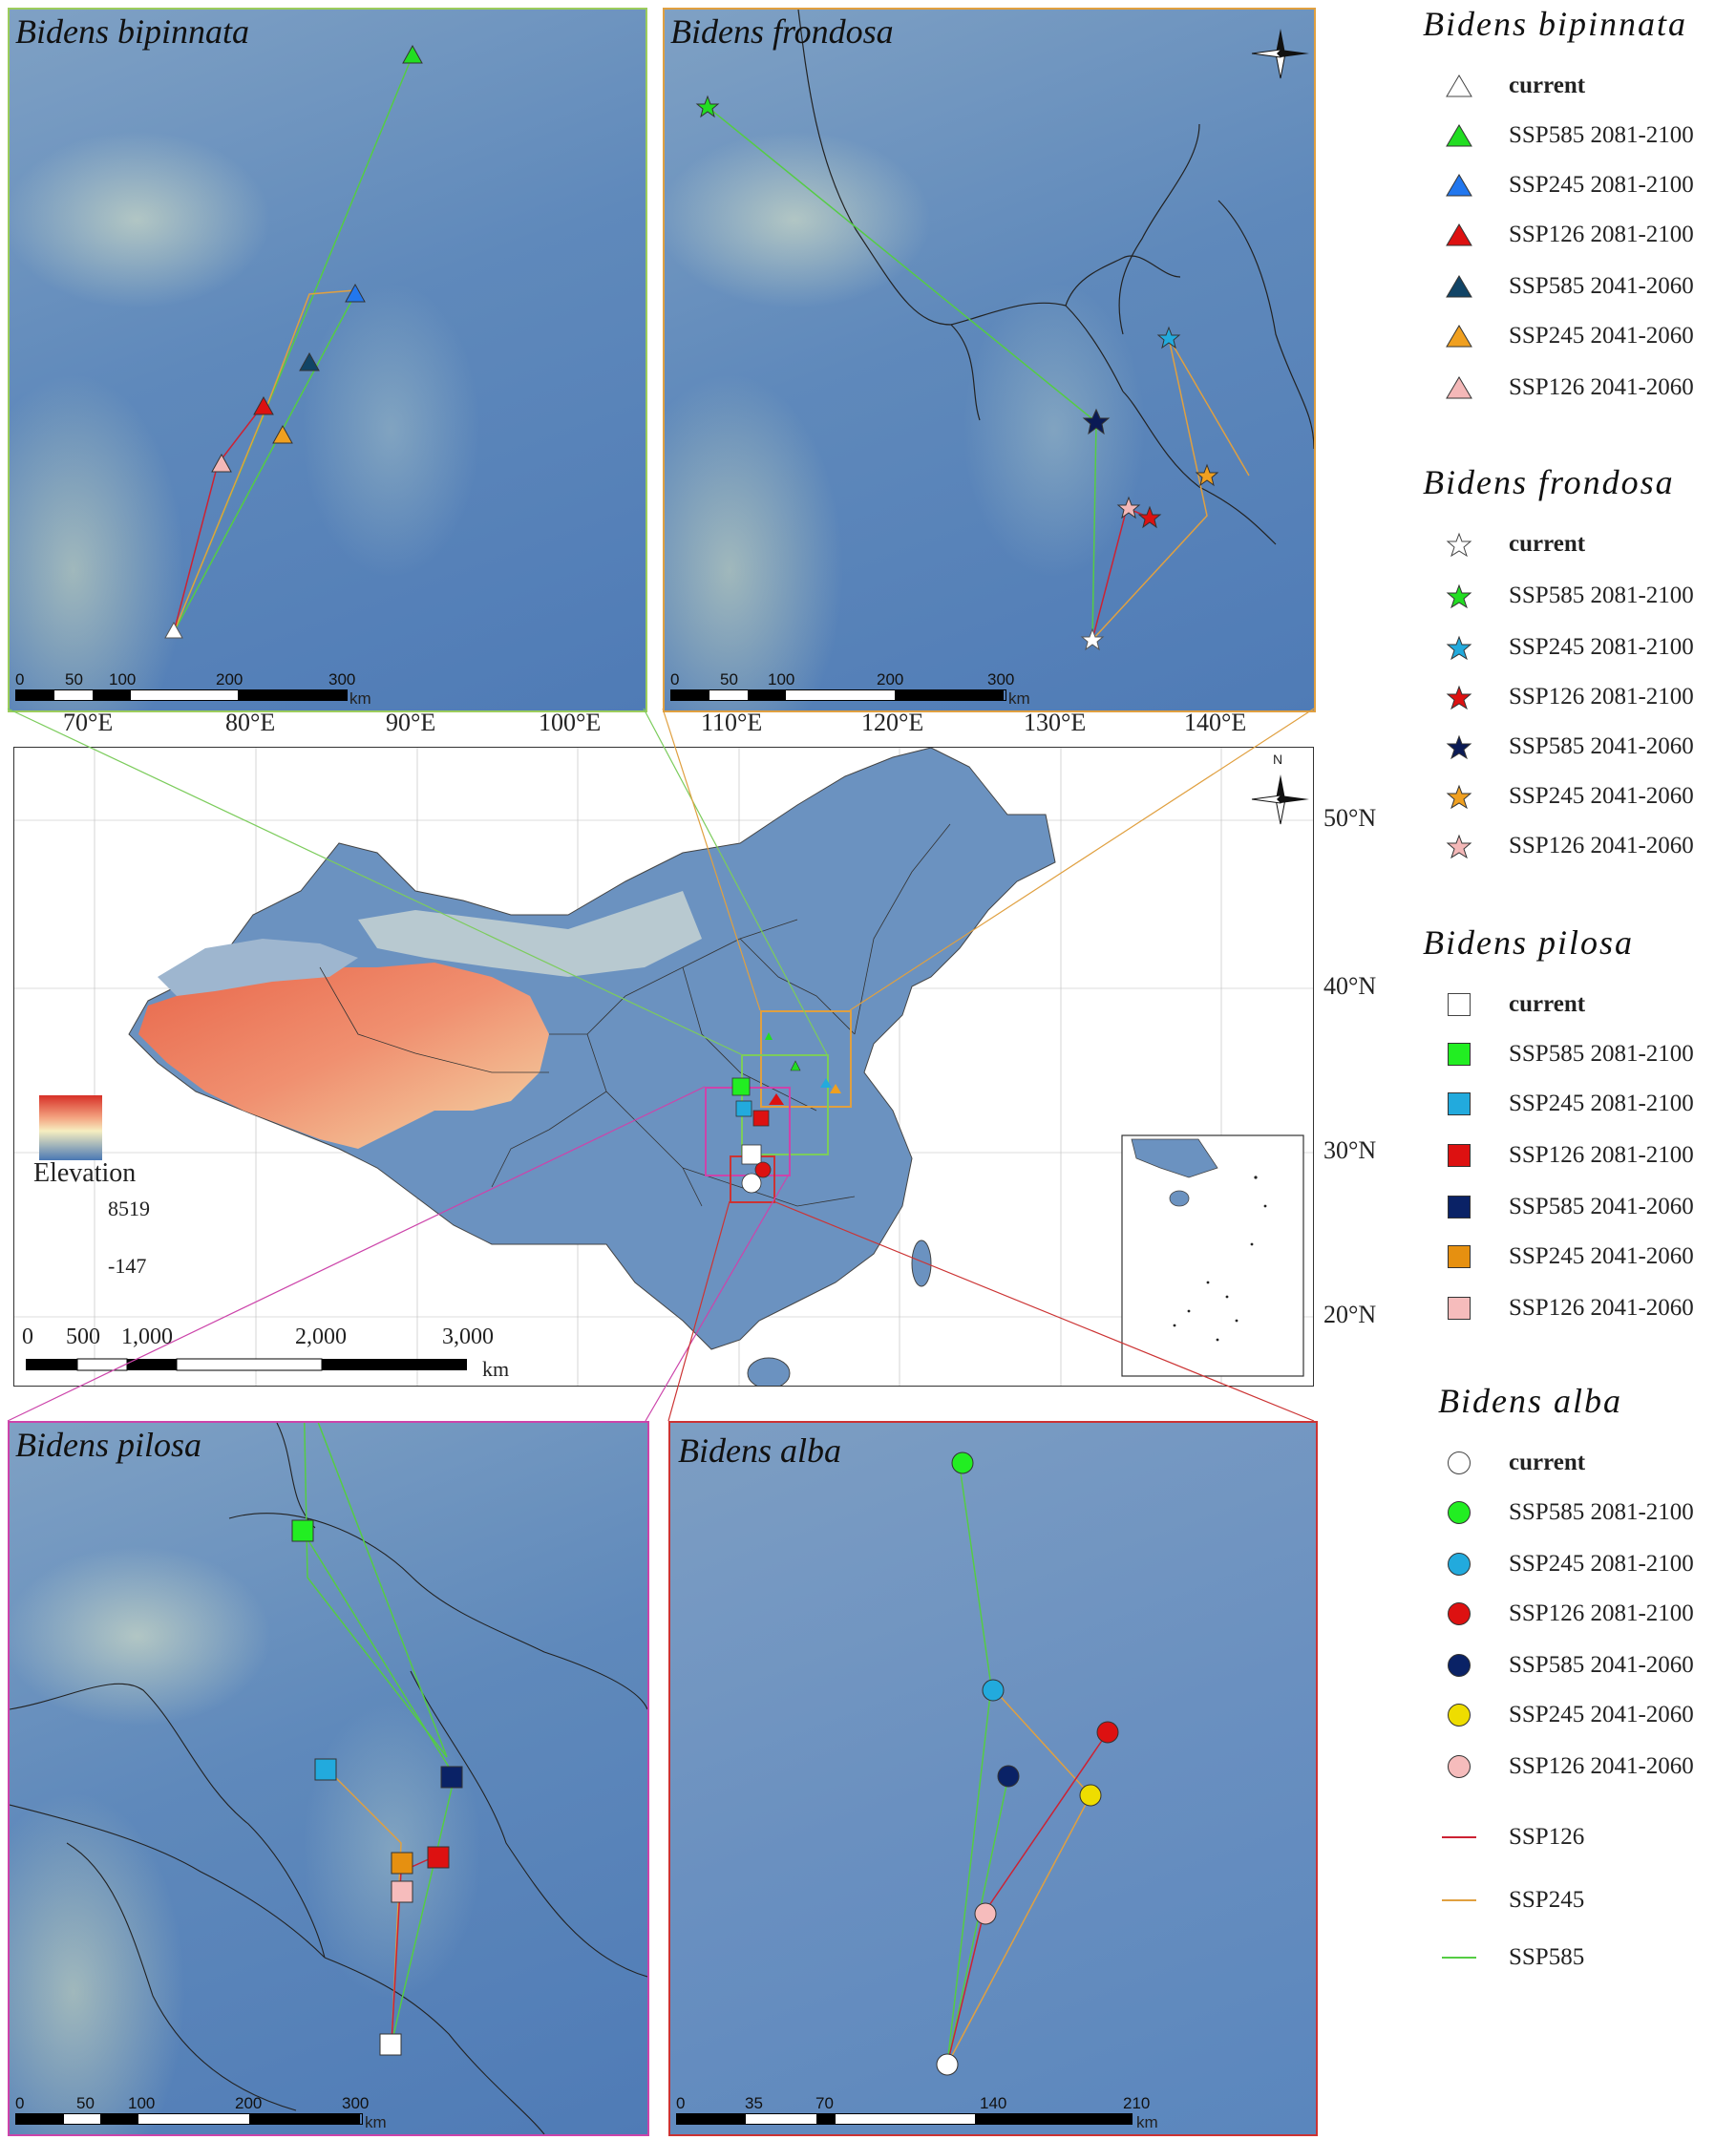 The height and width of the screenshot is (2140, 1736). Describe the element at coordinates (1137, 2103) in the screenshot. I see `scale-tick: 210` at that location.